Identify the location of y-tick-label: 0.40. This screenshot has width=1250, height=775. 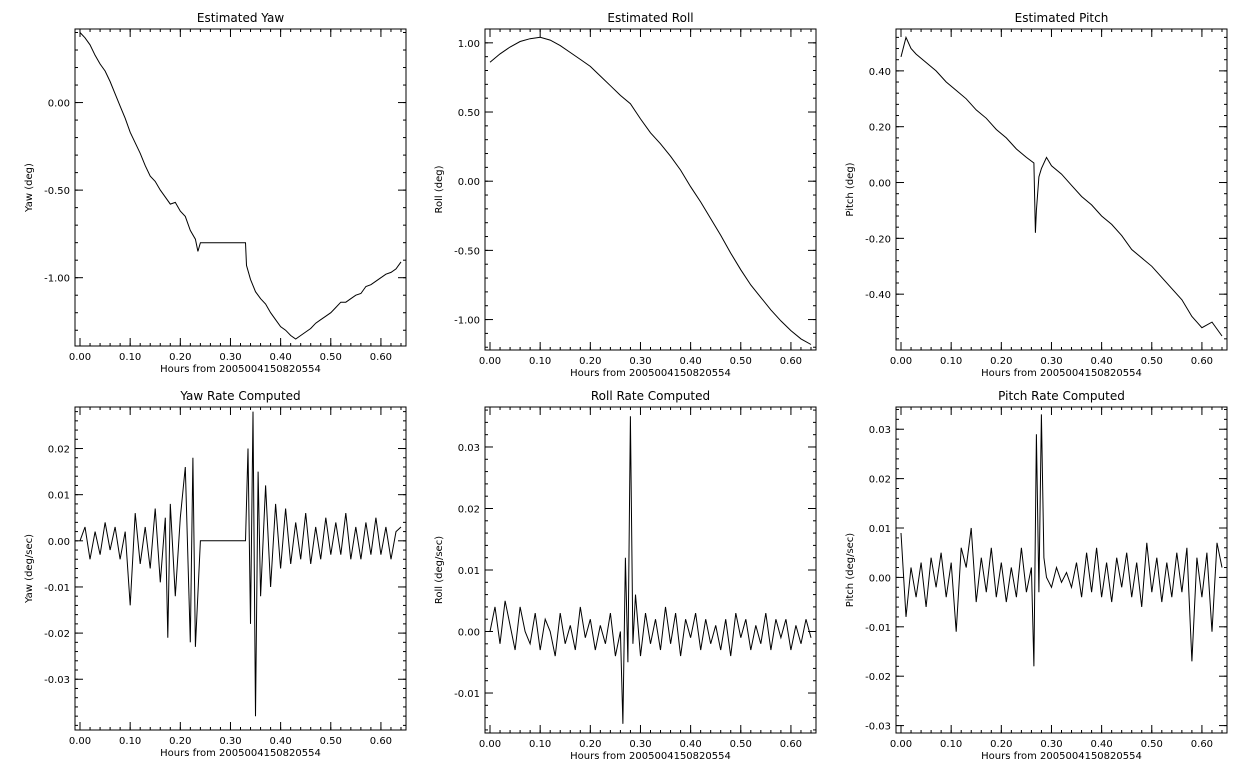
(880, 72).